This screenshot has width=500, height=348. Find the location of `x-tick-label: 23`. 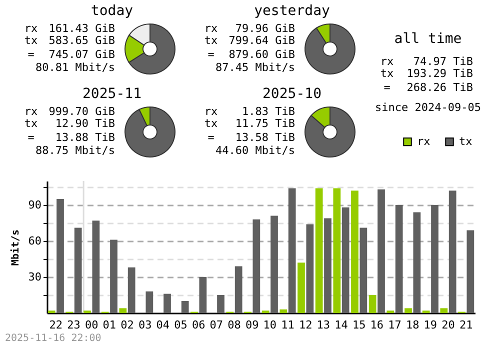

x-tick-label: 23 is located at coordinates (73, 325).